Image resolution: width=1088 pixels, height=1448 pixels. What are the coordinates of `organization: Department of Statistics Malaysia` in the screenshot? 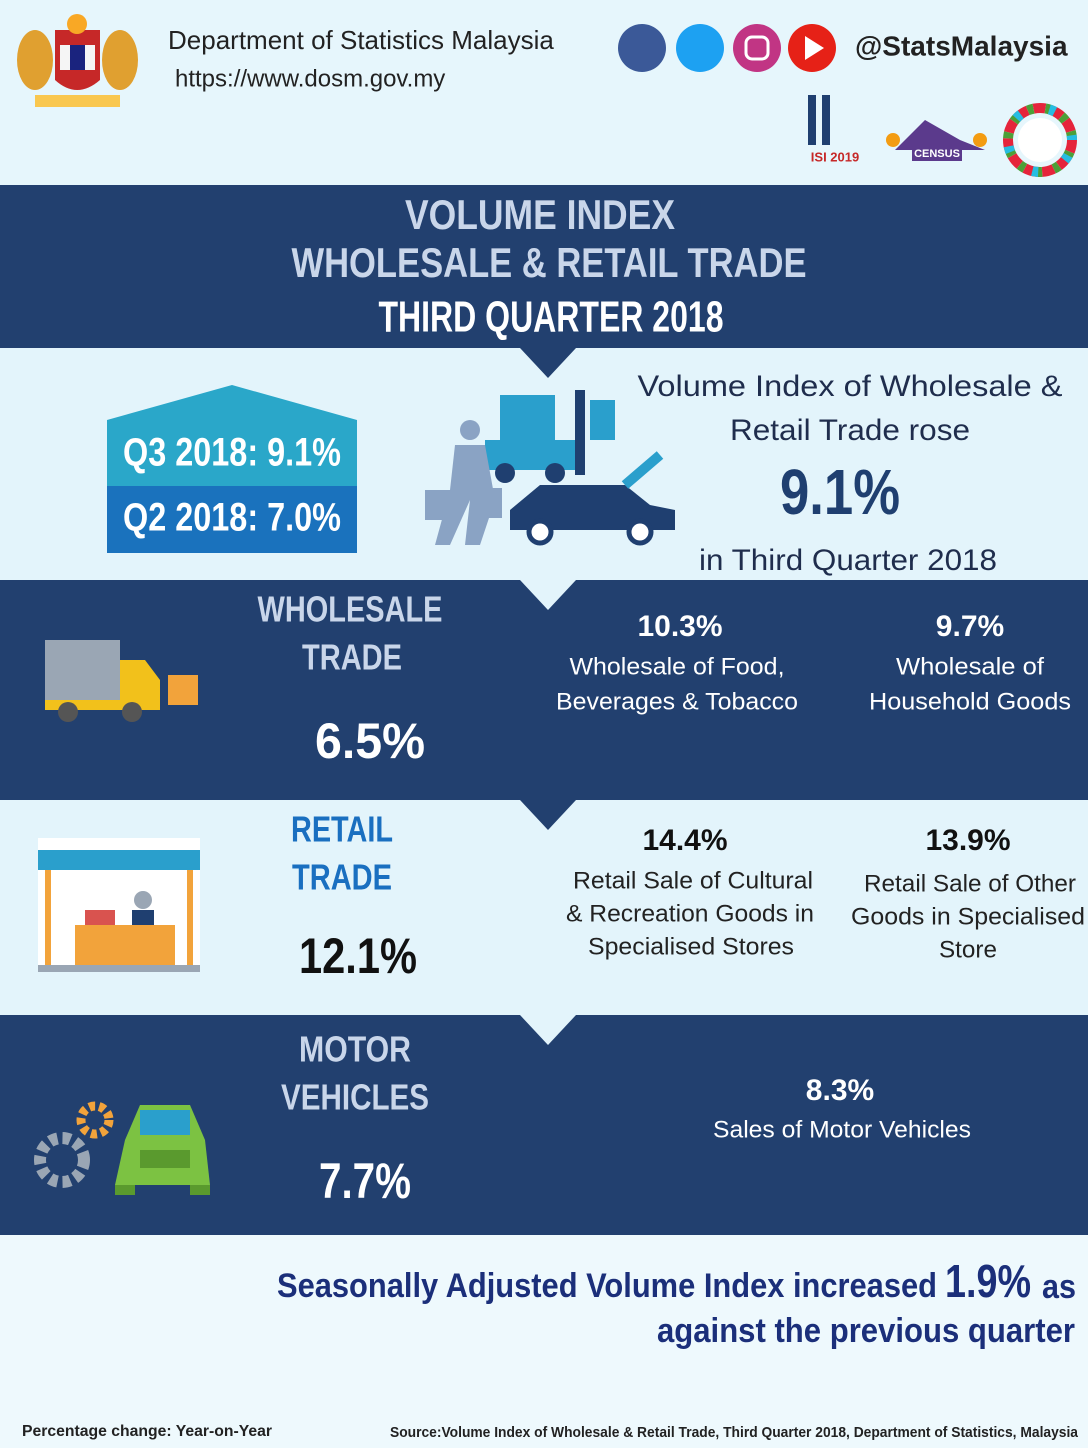 It's located at (361, 40).